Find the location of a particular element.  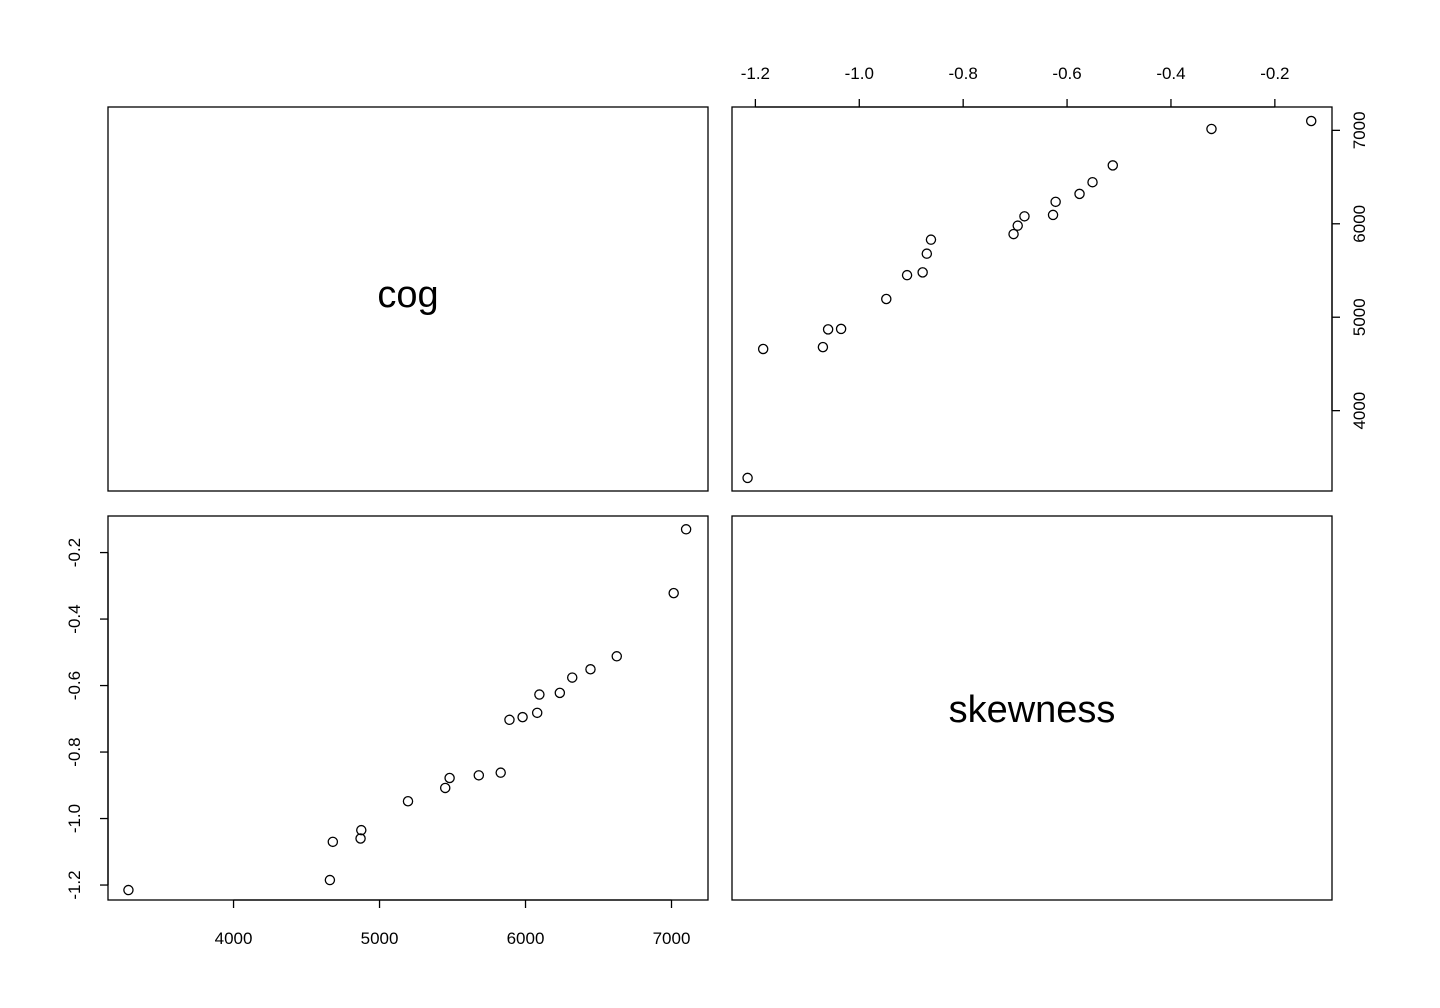

right-axis-tick-label: 5000 is located at coordinates (1359, 317).